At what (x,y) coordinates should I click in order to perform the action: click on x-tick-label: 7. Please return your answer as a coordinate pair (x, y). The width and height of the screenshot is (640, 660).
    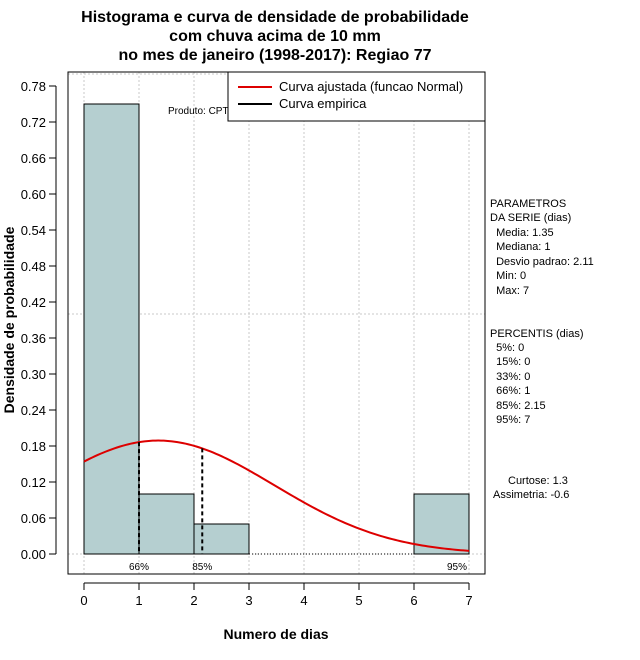
    Looking at the image, I should click on (468, 600).